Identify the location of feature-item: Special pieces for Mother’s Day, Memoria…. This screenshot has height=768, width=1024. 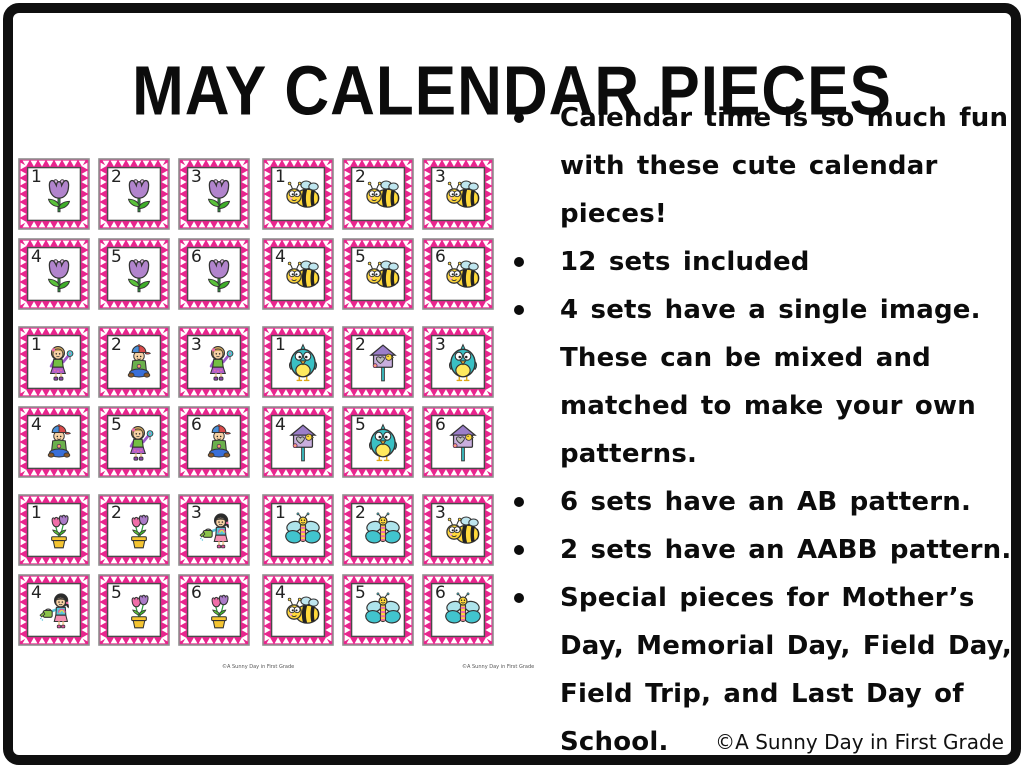
(760, 670).